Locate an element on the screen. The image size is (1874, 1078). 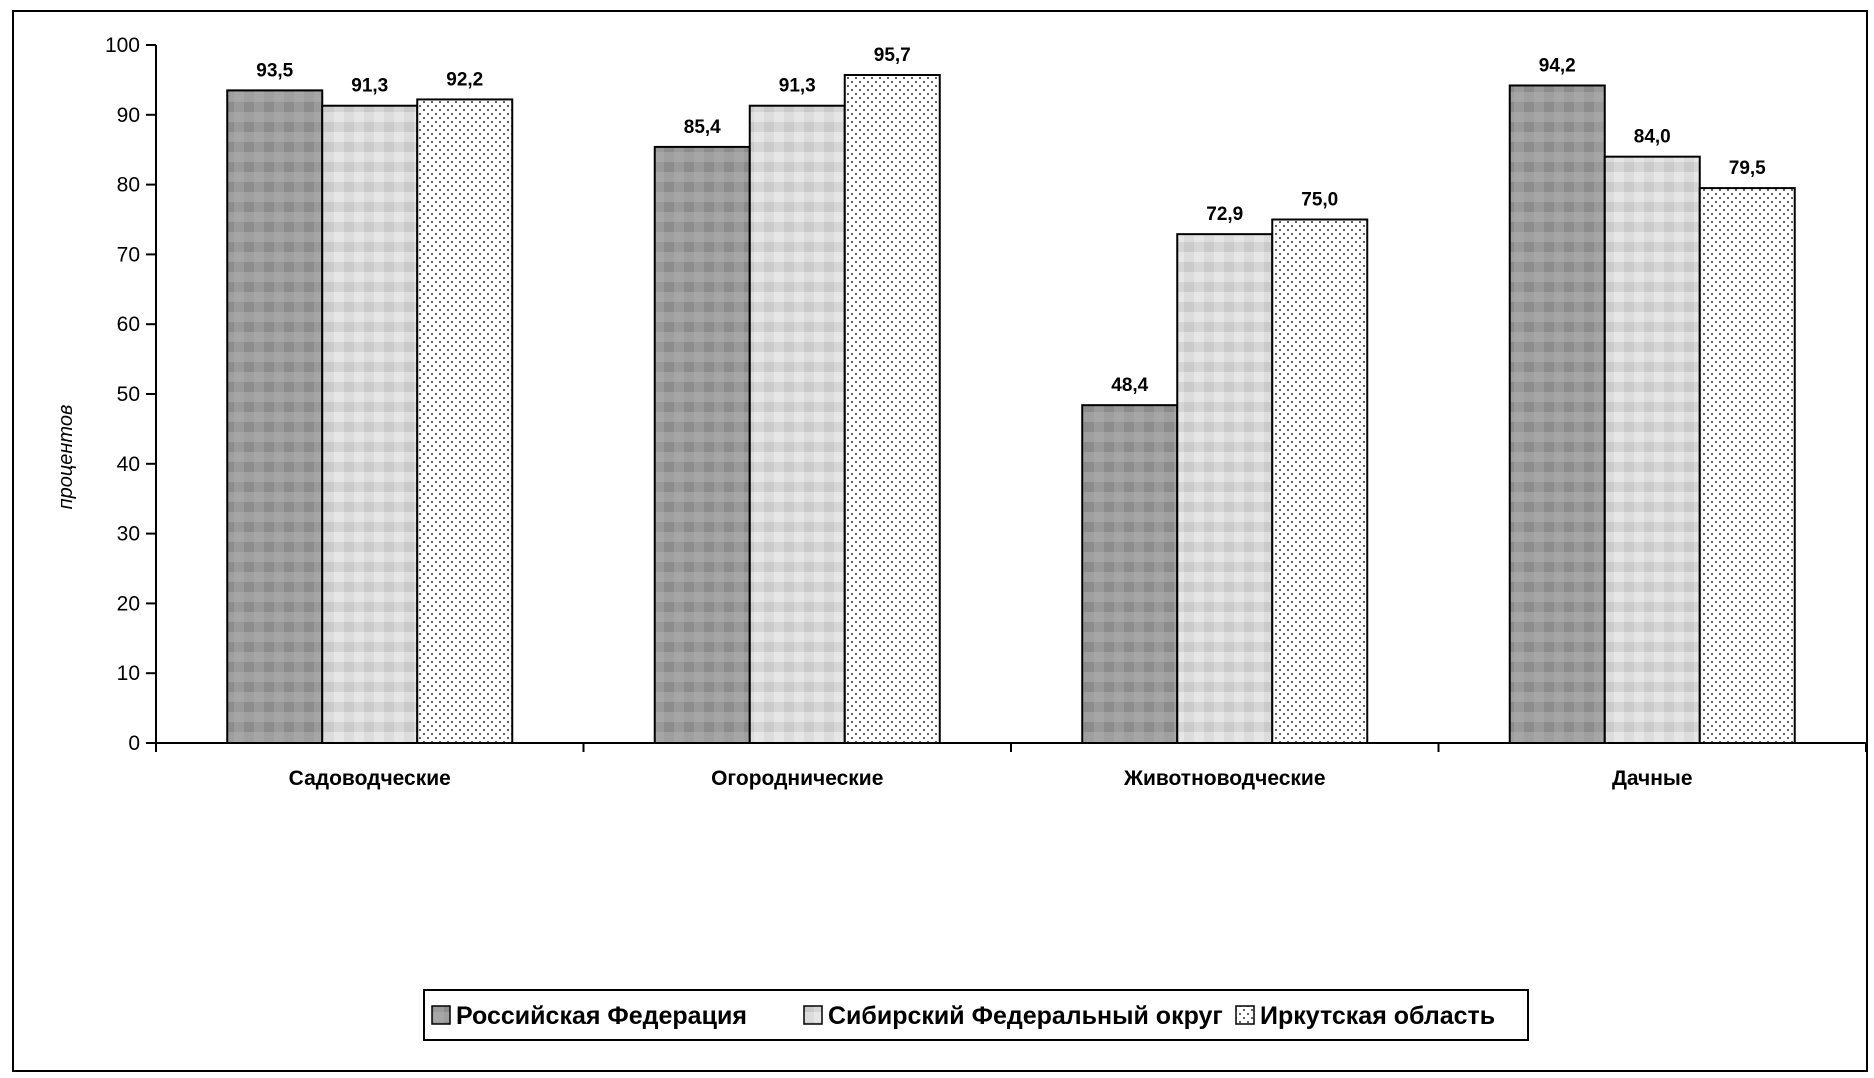
y-axis-title: процентов is located at coordinates (66, 457).